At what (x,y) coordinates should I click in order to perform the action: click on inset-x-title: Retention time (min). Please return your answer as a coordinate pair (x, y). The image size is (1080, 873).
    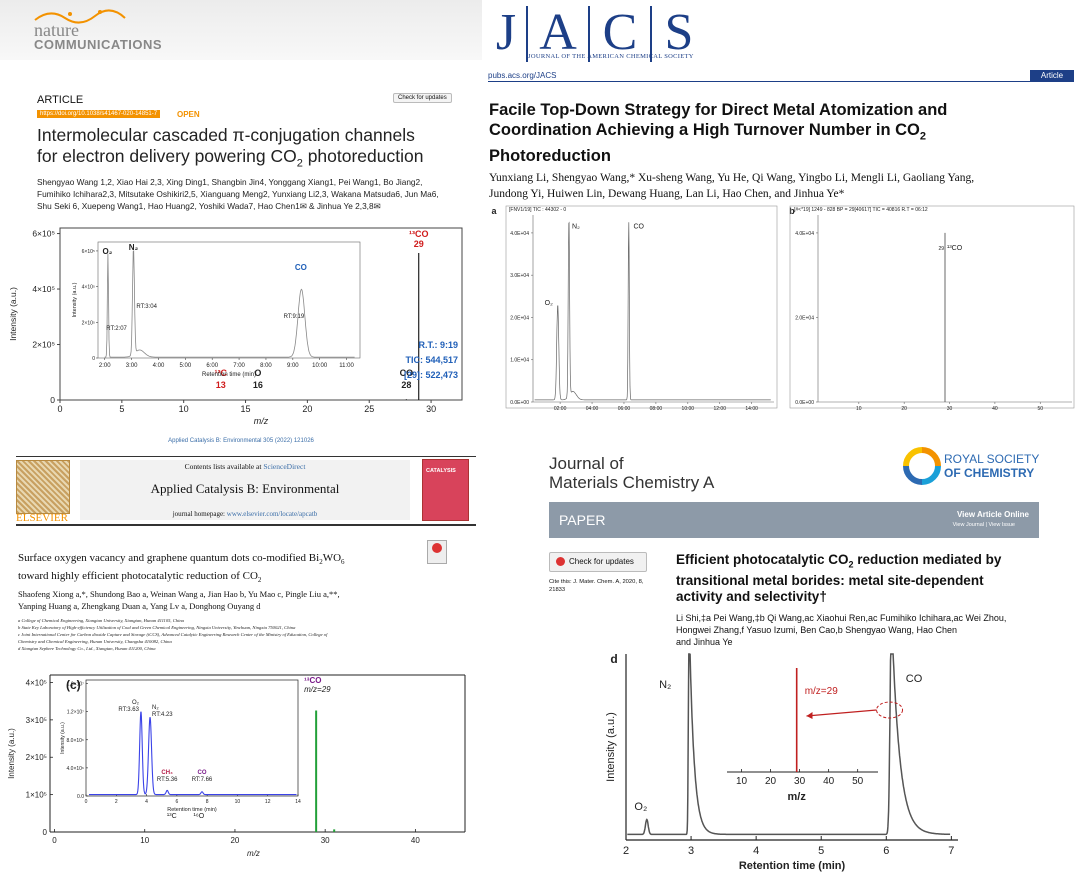
    Looking at the image, I should click on (192, 810).